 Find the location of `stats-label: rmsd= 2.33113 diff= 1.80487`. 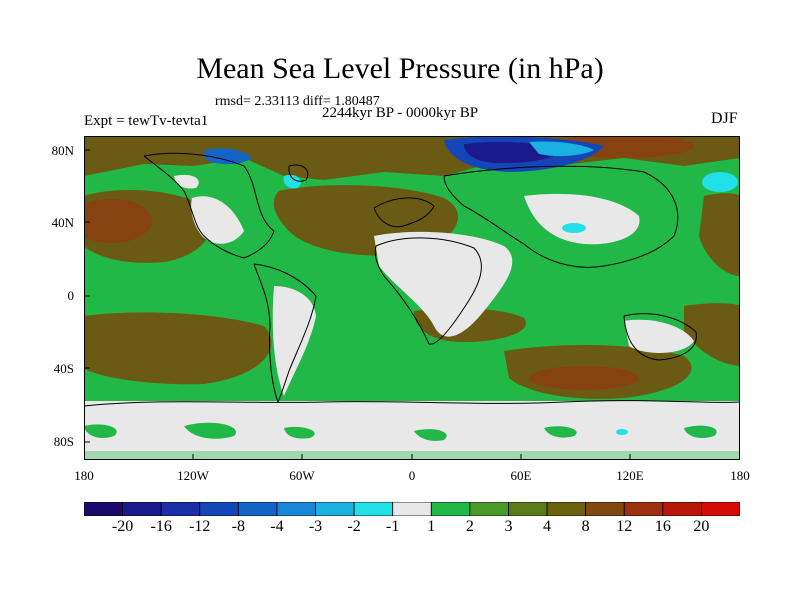

stats-label: rmsd= 2.33113 diff= 1.80487 is located at coordinates (297, 101).